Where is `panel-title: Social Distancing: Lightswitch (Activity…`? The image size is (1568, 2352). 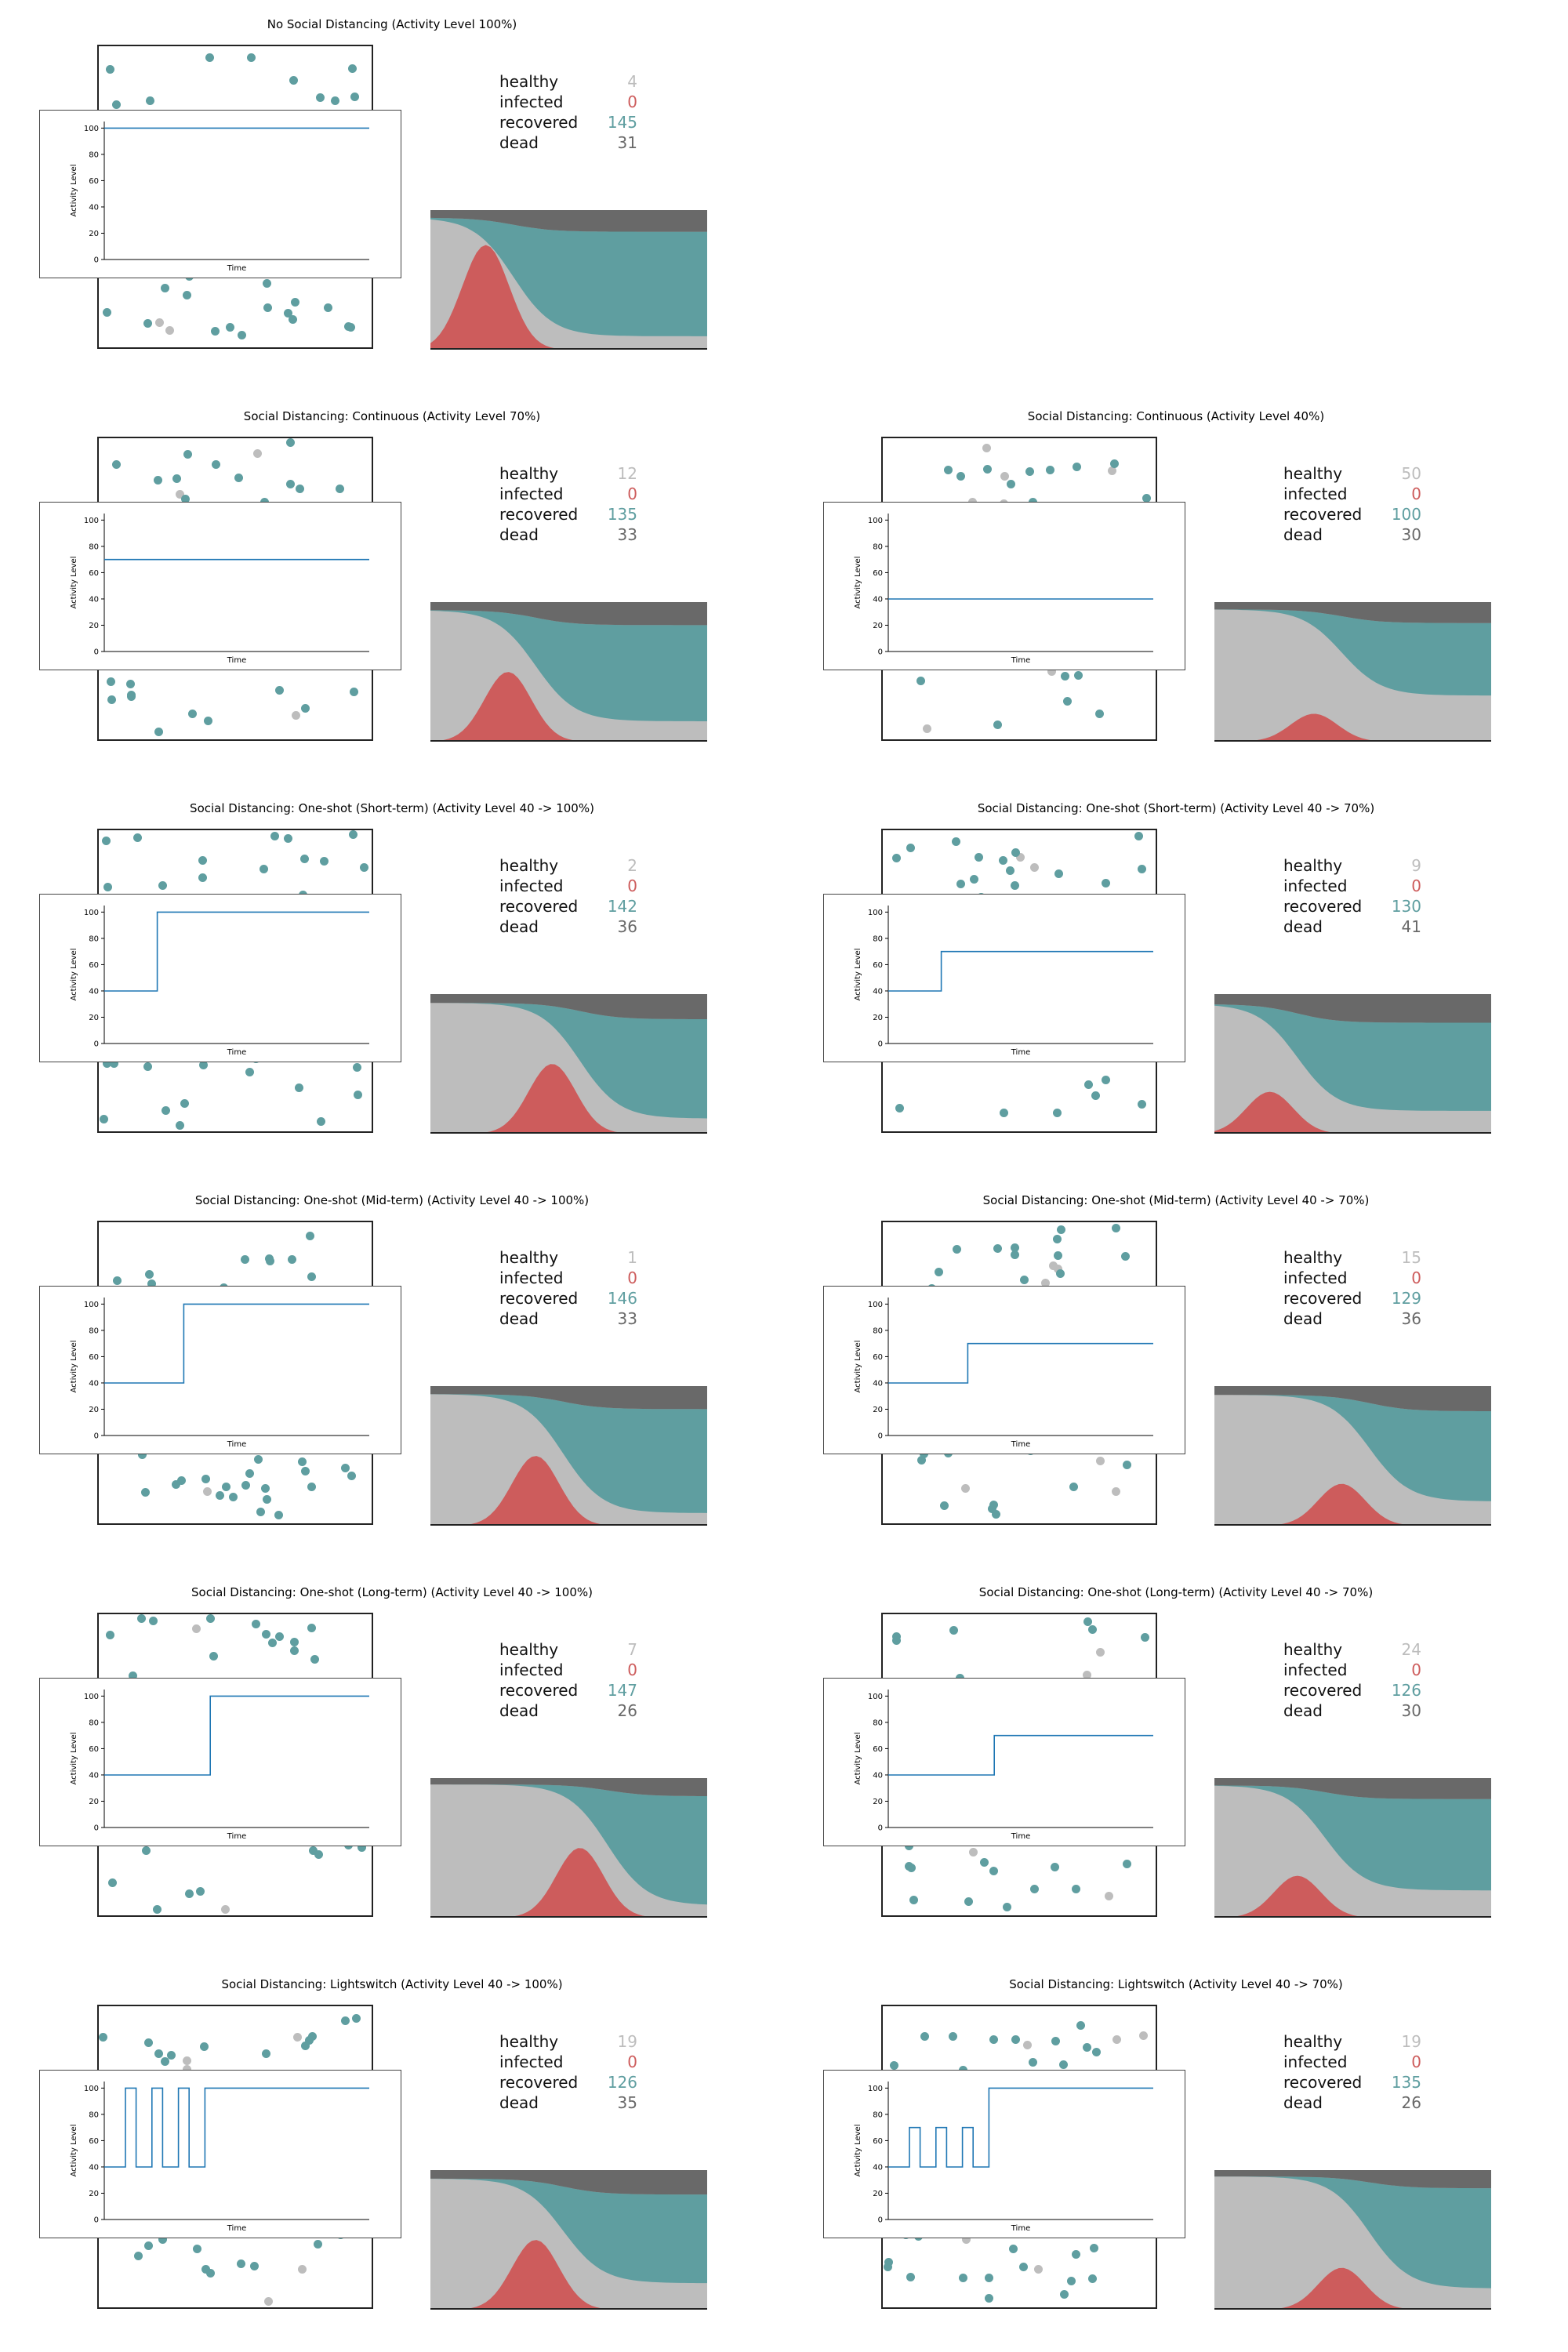
panel-title: Social Distancing: Lightswitch (Activity… is located at coordinates (392, 1984).